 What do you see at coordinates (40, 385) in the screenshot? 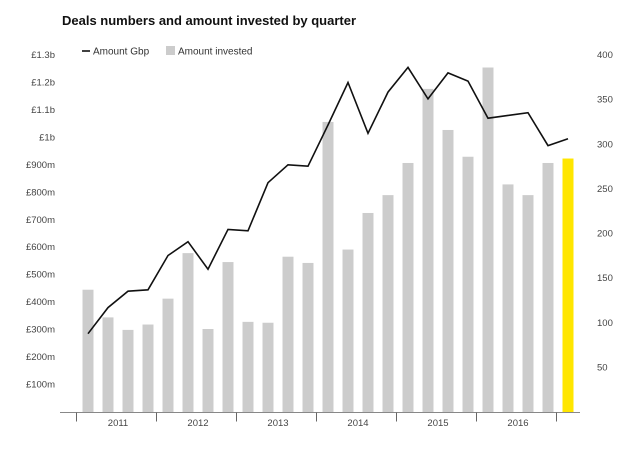
I see `left-axis-tick-label: £100m` at bounding box center [40, 385].